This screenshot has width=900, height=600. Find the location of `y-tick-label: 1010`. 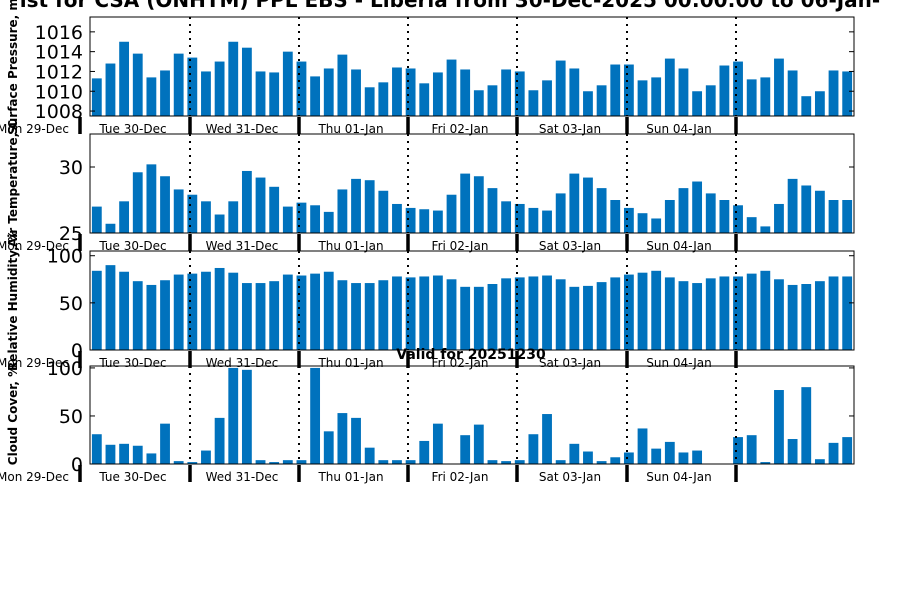

y-tick-label: 1010 is located at coordinates (59, 92).